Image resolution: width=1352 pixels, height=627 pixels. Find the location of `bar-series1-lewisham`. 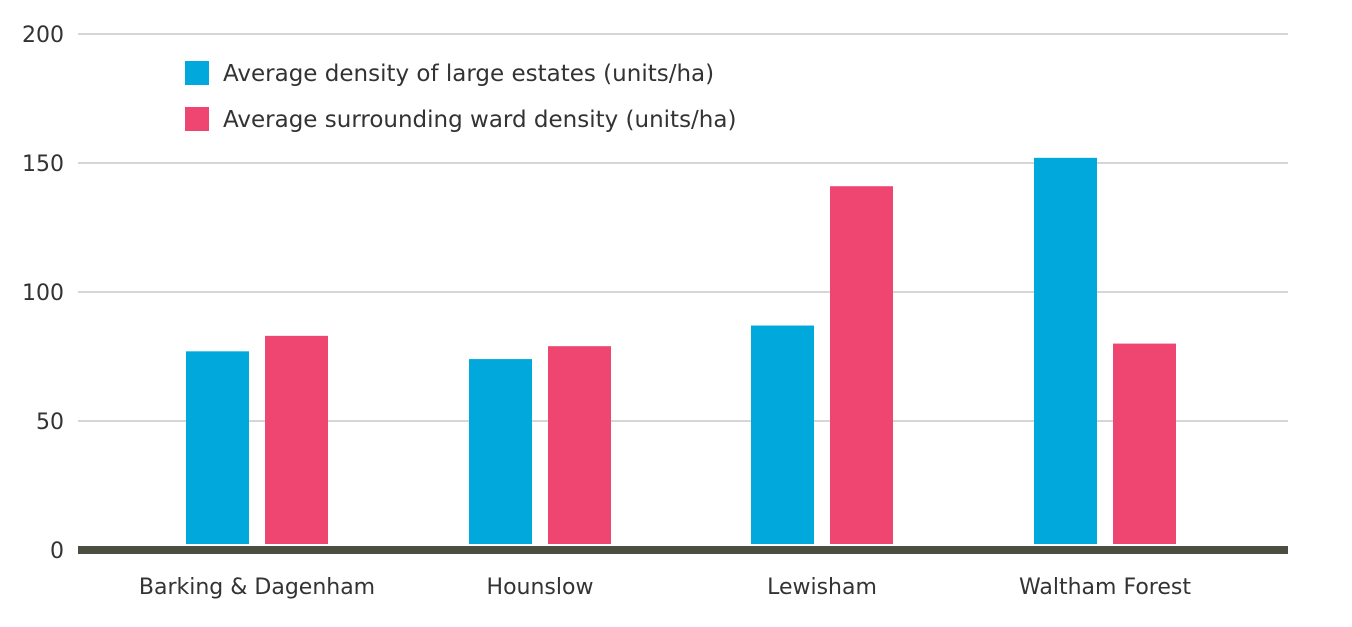

bar-series1-lewisham is located at coordinates (782, 434).